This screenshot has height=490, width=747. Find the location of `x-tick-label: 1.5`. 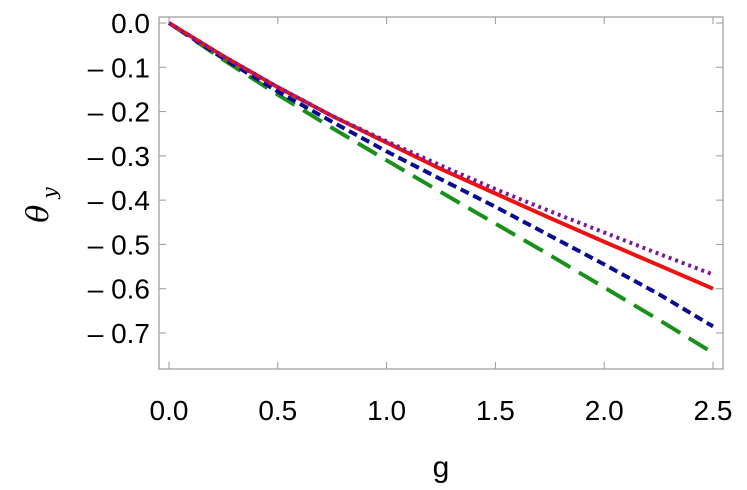

x-tick-label: 1.5 is located at coordinates (495, 410).